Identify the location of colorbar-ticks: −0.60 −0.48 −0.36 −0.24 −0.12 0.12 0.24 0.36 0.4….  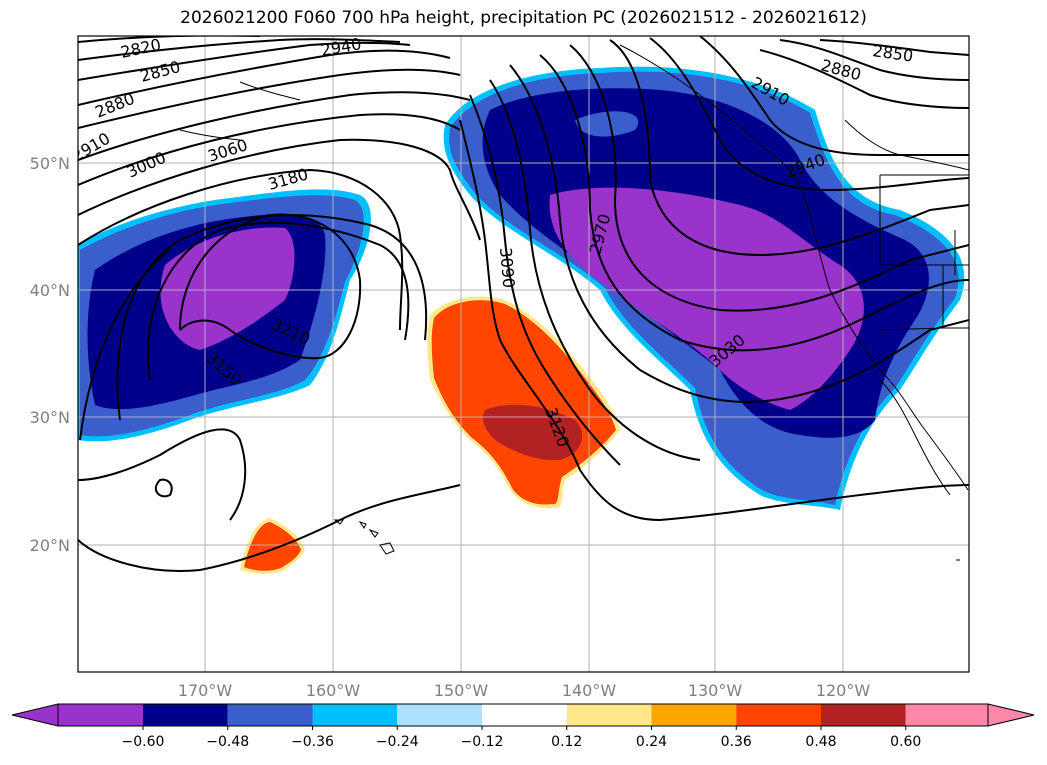
(521, 738).